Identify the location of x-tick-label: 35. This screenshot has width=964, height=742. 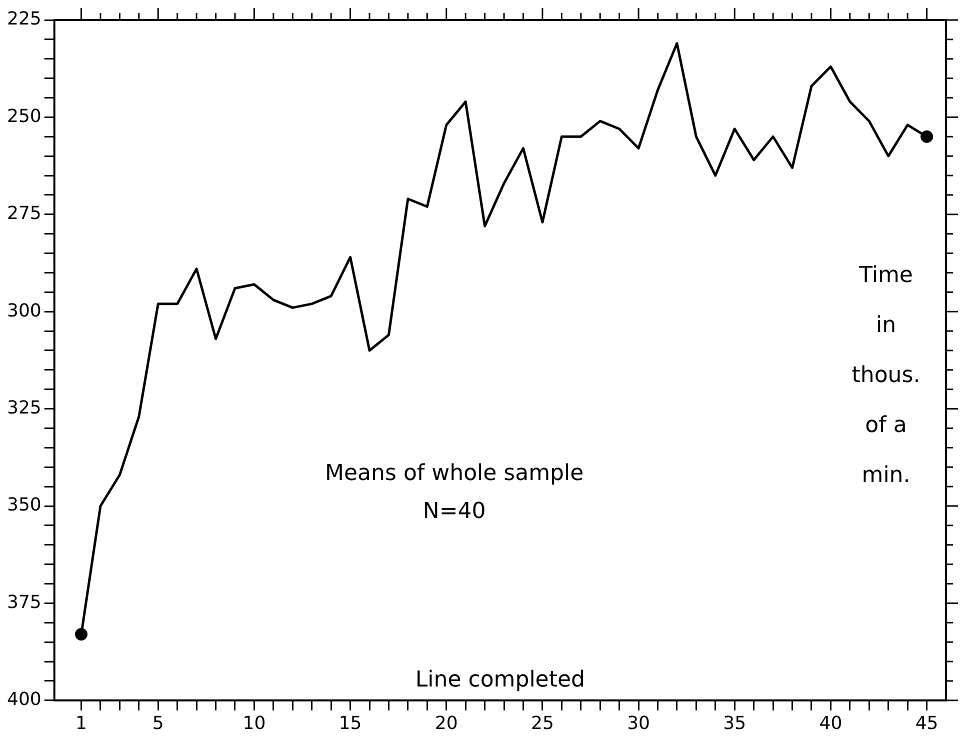
(734, 723).